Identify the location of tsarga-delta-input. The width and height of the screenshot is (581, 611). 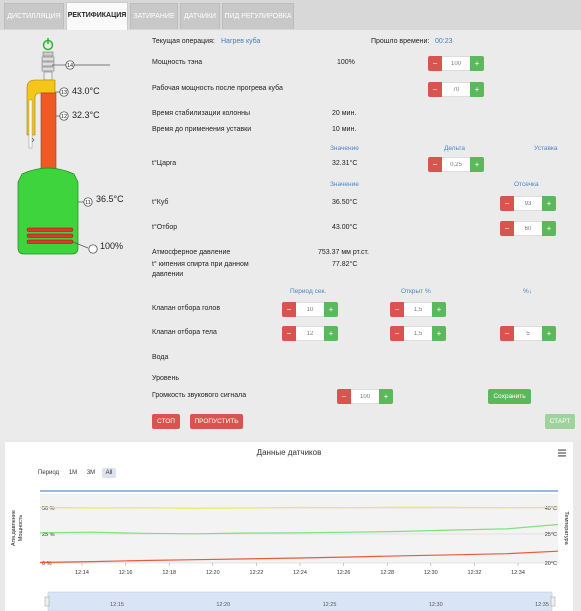
(456, 164).